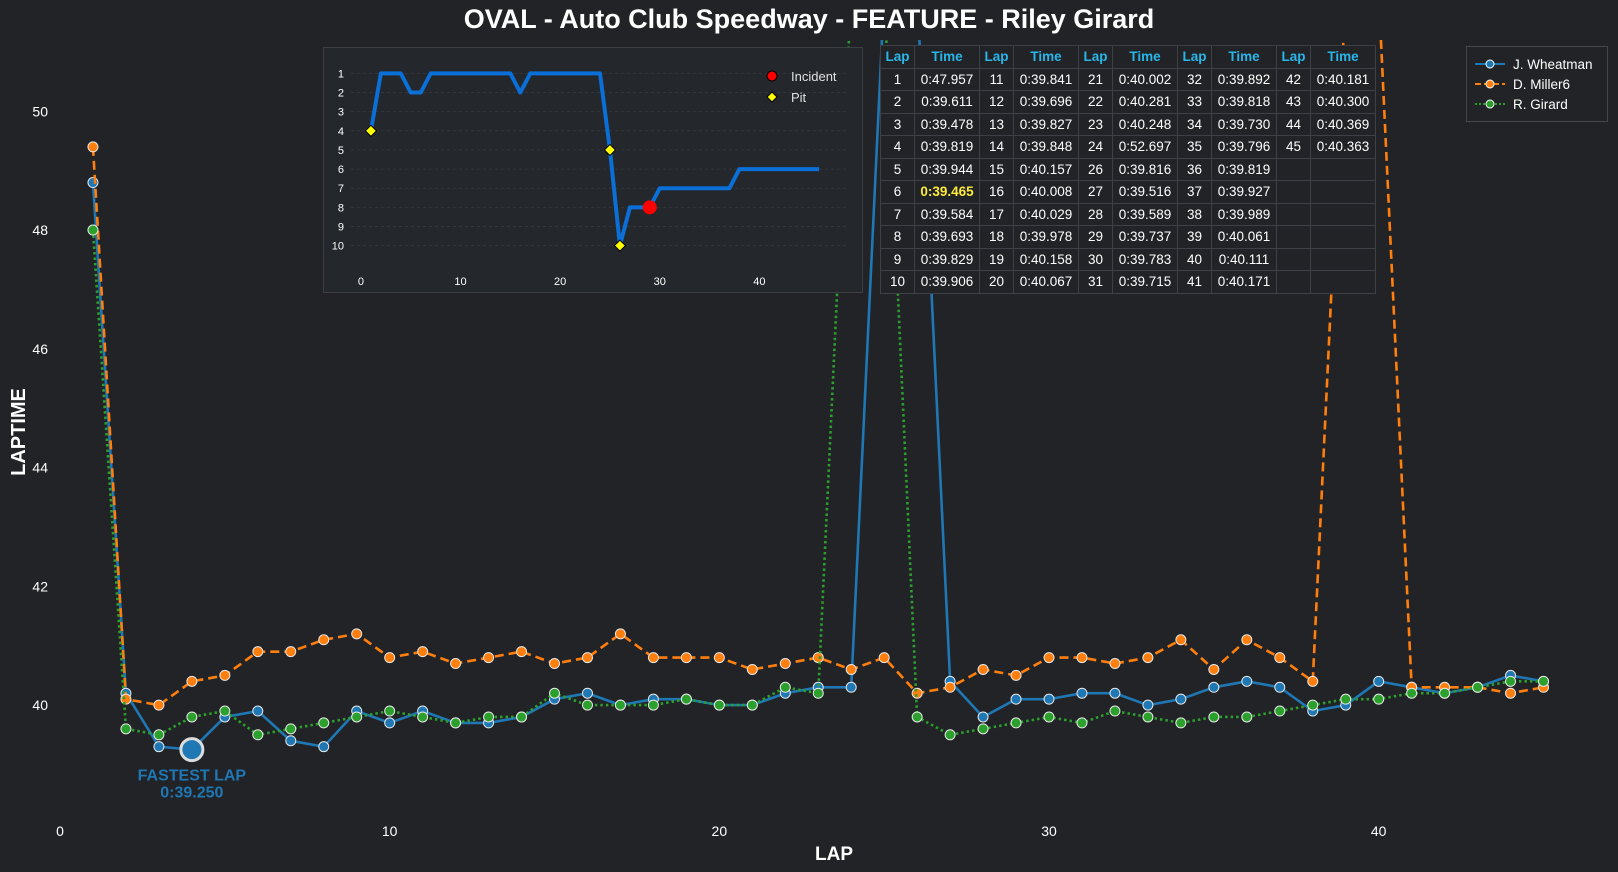  I want to click on inset-legend-label: Pit, so click(799, 97).